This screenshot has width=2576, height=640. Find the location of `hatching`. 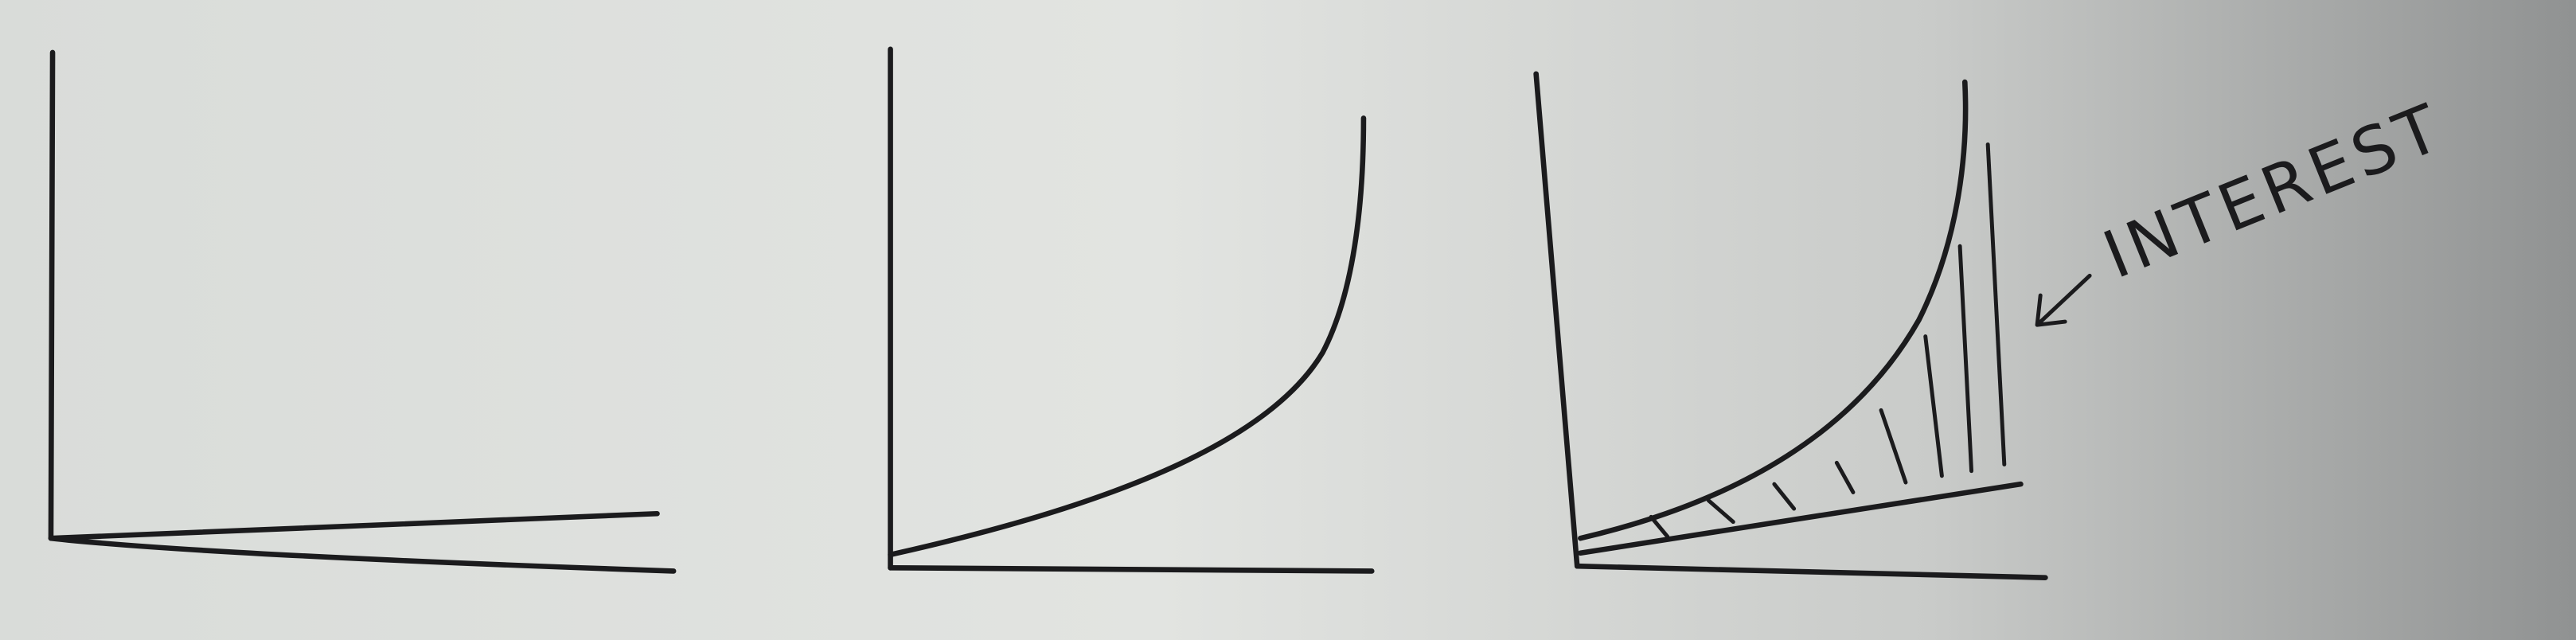

hatching is located at coordinates (1828, 340).